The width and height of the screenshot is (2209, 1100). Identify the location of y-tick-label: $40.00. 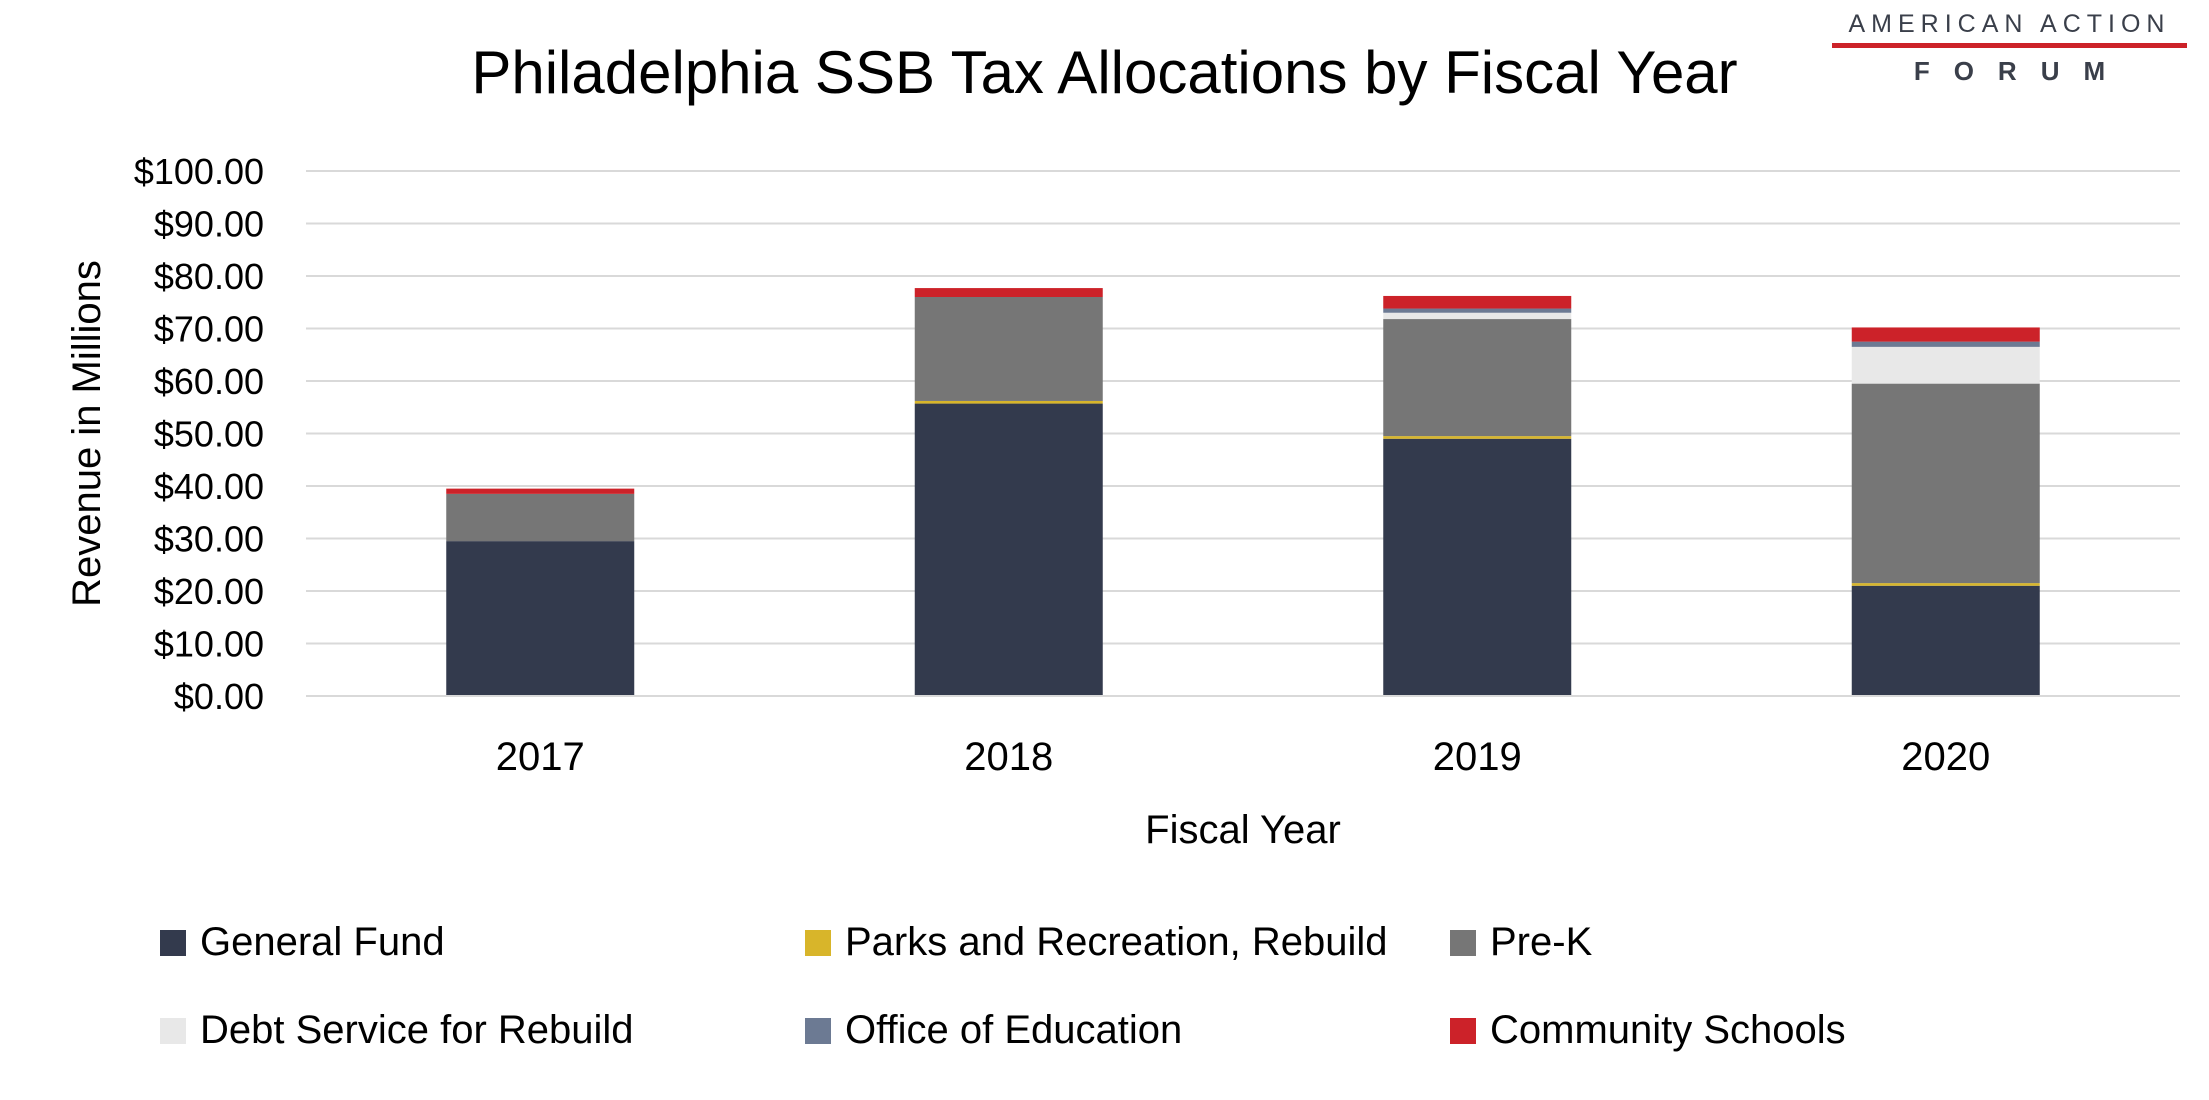
(209, 486).